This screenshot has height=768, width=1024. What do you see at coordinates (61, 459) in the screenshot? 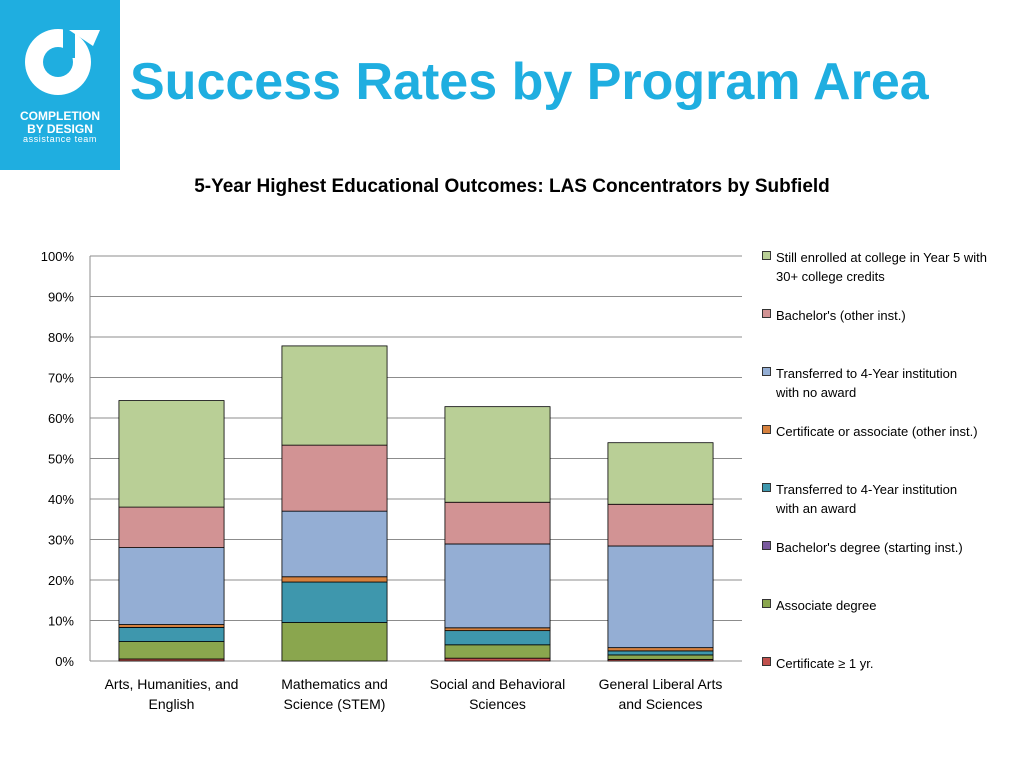
I see `y-tick-label: 50%` at bounding box center [61, 459].